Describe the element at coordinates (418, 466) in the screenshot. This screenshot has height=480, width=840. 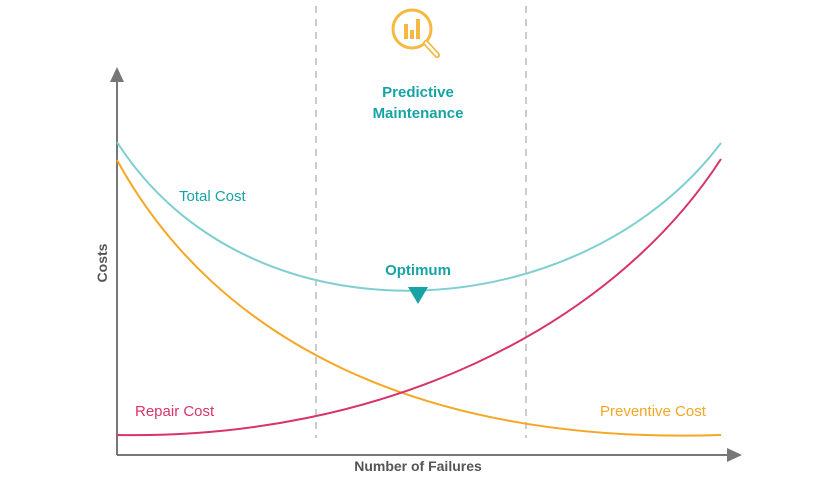
I see `x-axis-label: Number of Failures` at that location.